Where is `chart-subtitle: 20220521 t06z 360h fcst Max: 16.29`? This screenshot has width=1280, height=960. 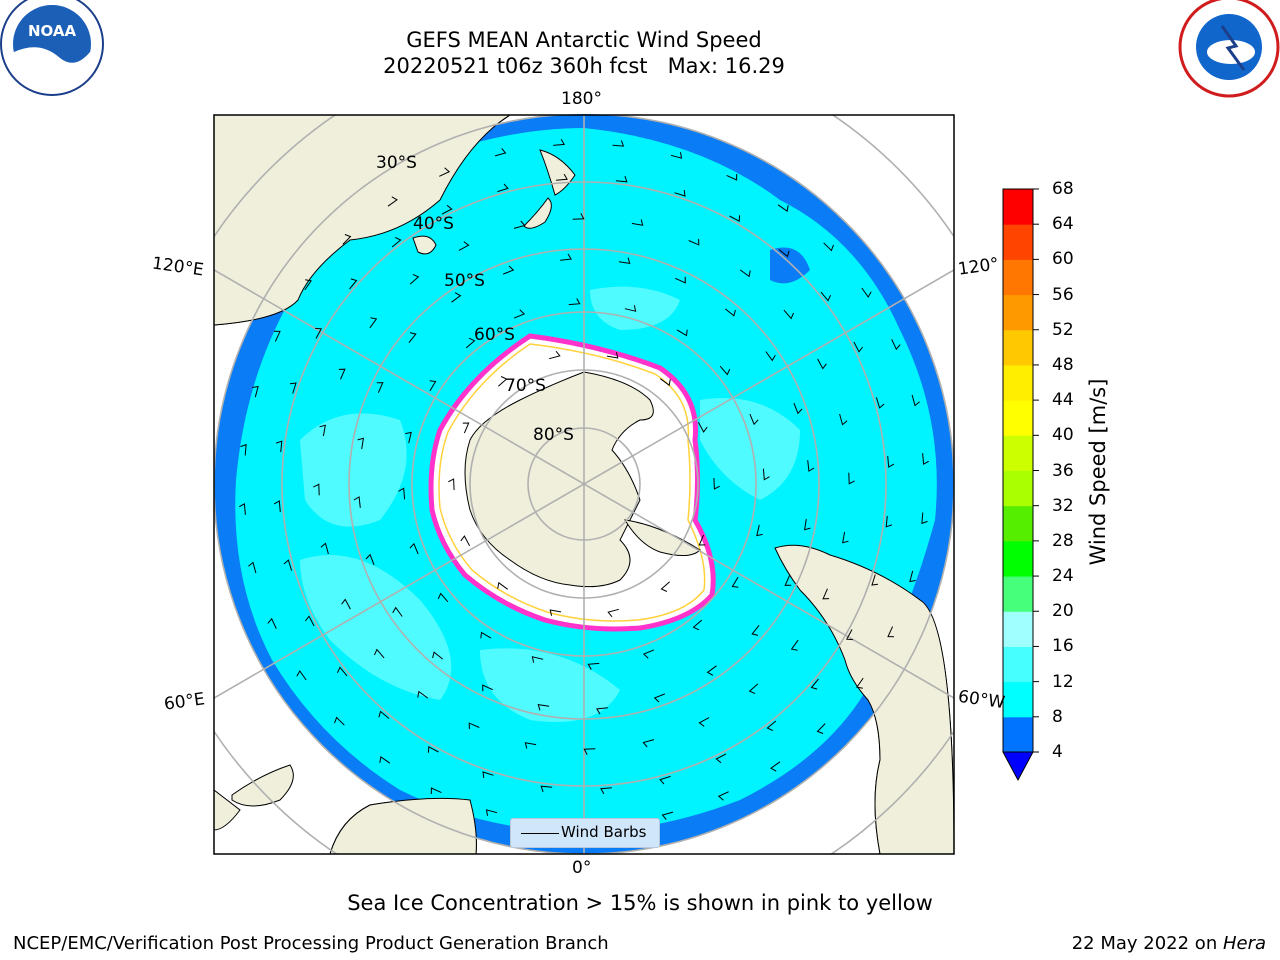 chart-subtitle: 20220521 t06z 360h fcst Max: 16.29 is located at coordinates (584, 66).